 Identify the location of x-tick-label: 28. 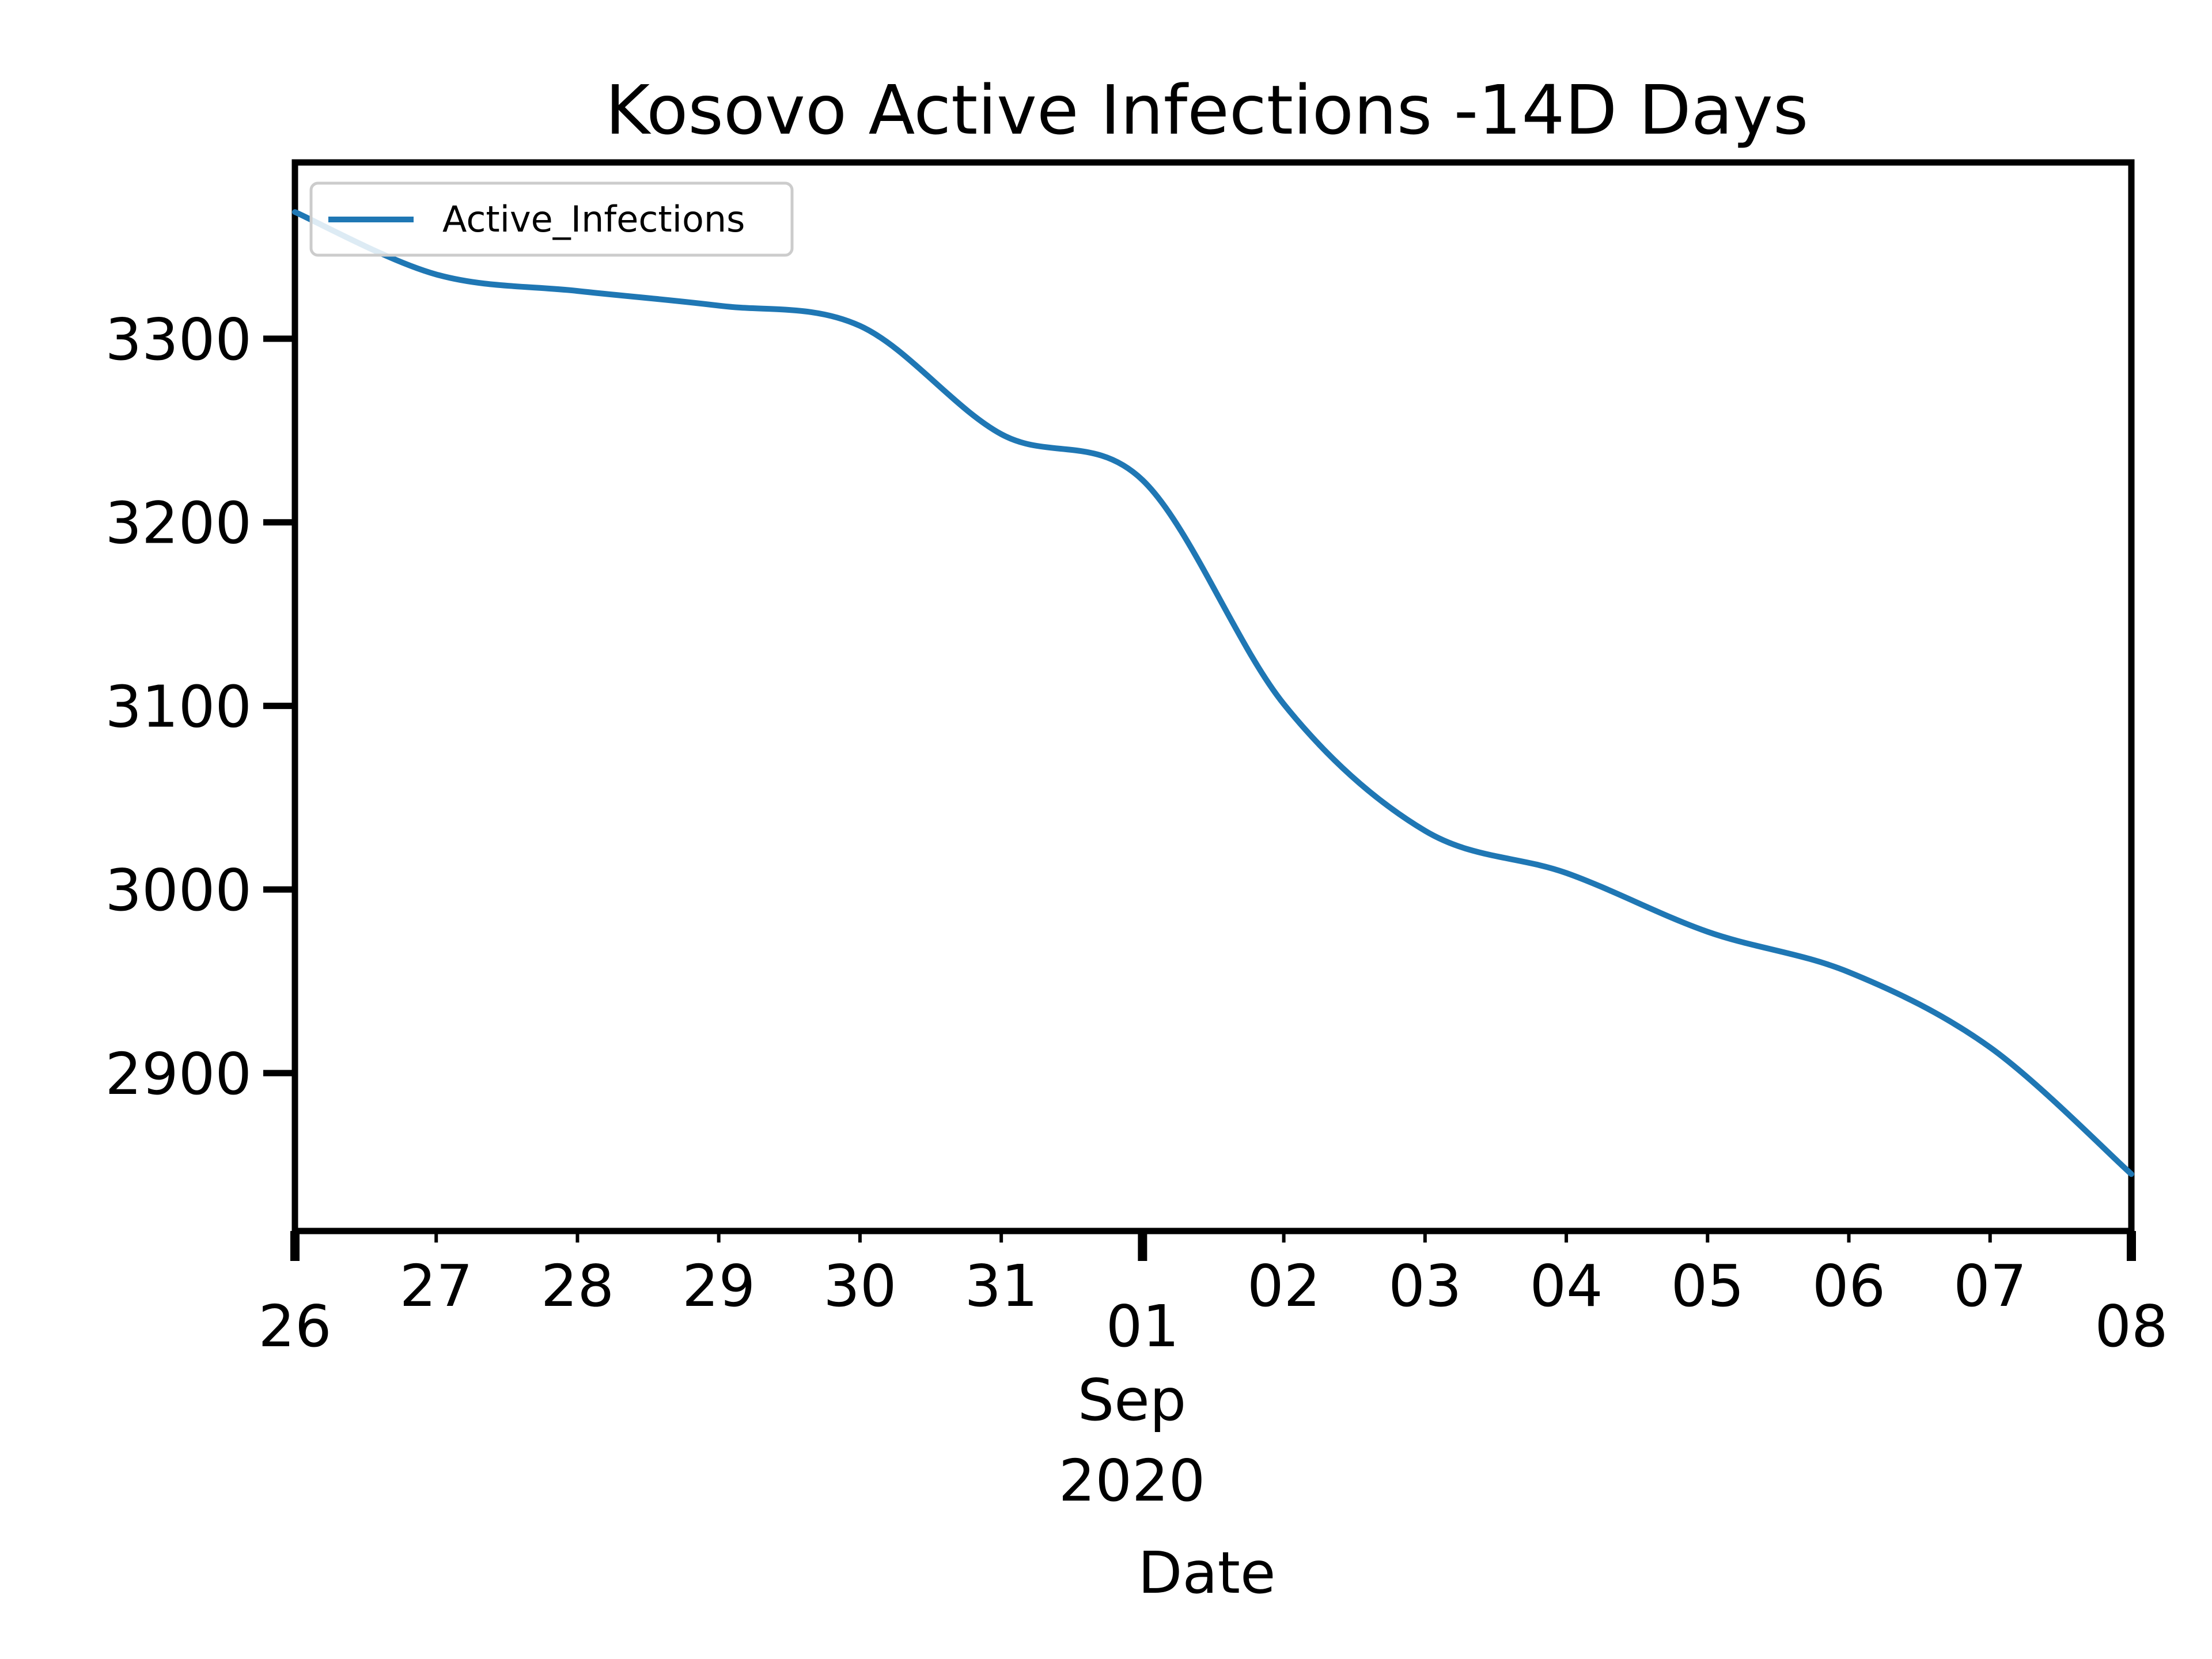
(577, 1286).